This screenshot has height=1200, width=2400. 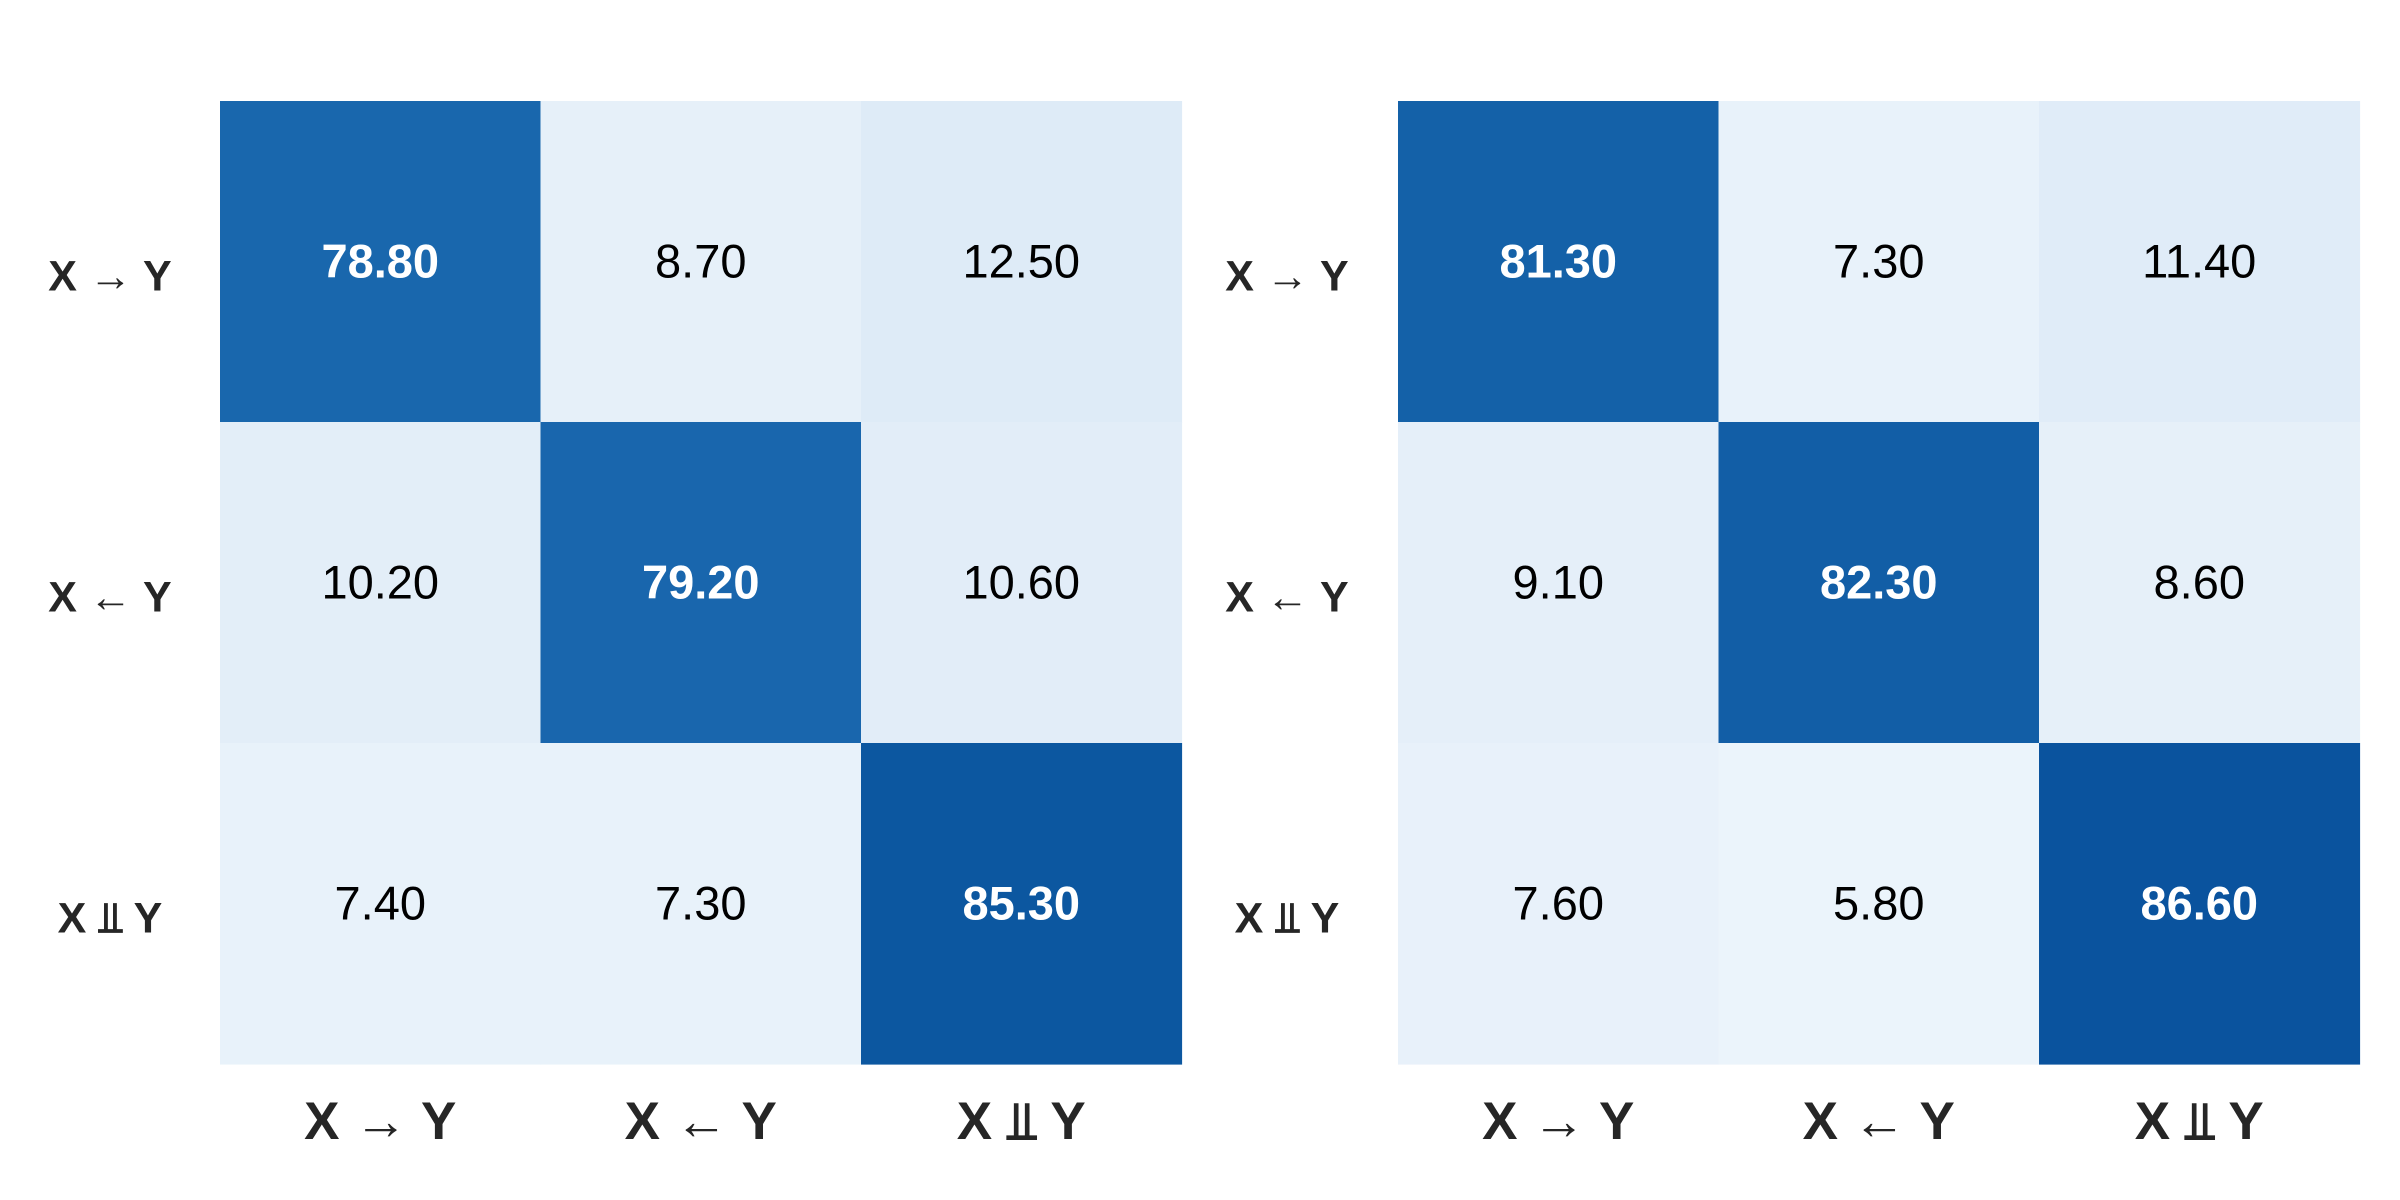 I want to click on heatmap-1-xtick-label-0: X → Y, so click(x=1558, y=1121).